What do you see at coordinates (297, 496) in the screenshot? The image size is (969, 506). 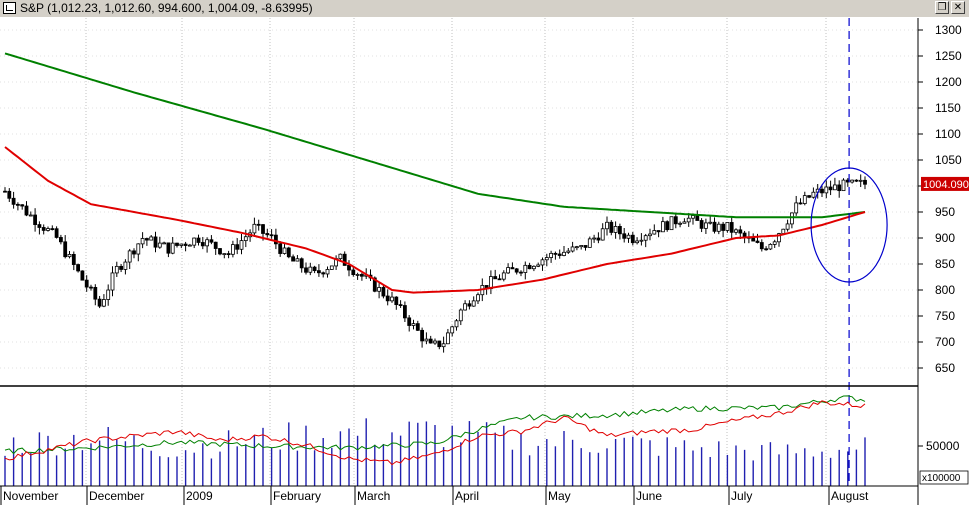 I see `x-tick-label: February` at bounding box center [297, 496].